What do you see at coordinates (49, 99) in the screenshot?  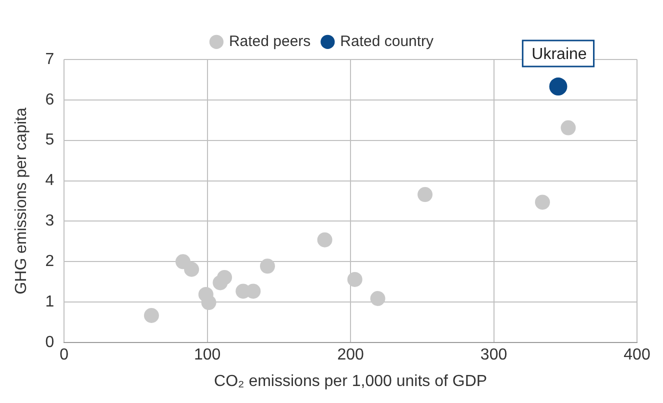 I see `y-tick-label: 6` at bounding box center [49, 99].